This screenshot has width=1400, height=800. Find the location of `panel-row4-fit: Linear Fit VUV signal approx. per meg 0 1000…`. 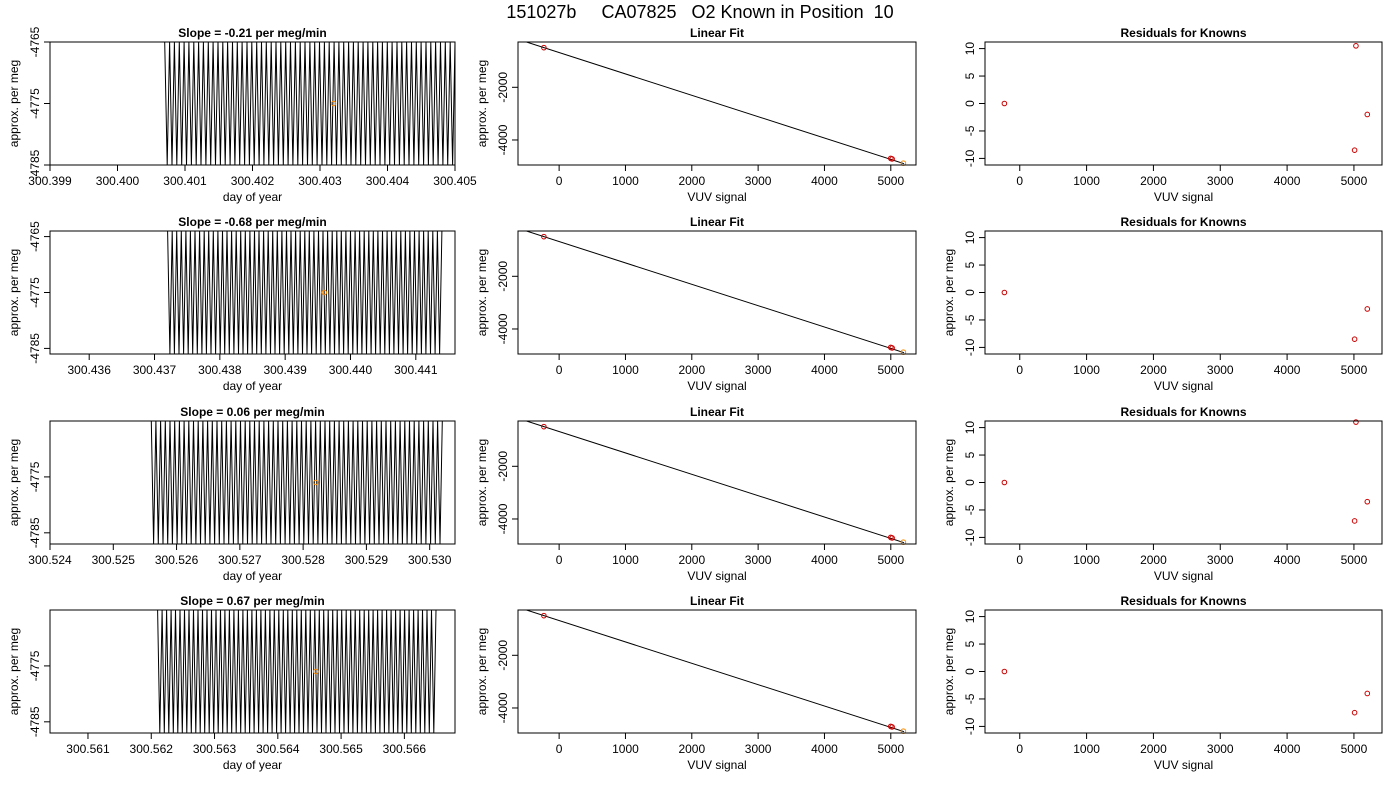

panel-row4-fit: Linear Fit VUV signal approx. per meg 0 1000… is located at coordinates (696, 683).